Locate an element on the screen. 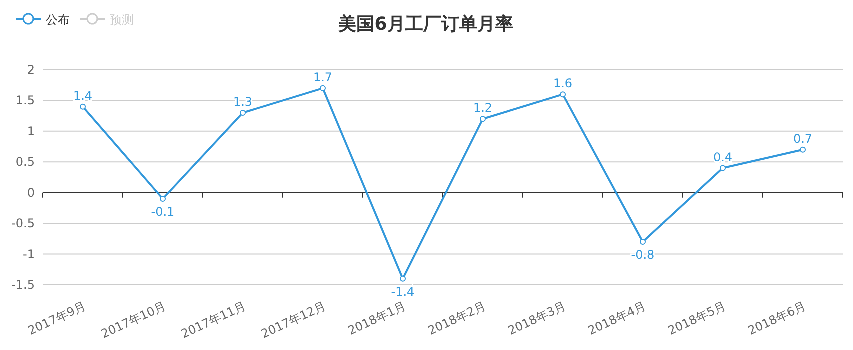 The image size is (853, 350). x-tick-label: 2018年6月 is located at coordinates (777, 318).